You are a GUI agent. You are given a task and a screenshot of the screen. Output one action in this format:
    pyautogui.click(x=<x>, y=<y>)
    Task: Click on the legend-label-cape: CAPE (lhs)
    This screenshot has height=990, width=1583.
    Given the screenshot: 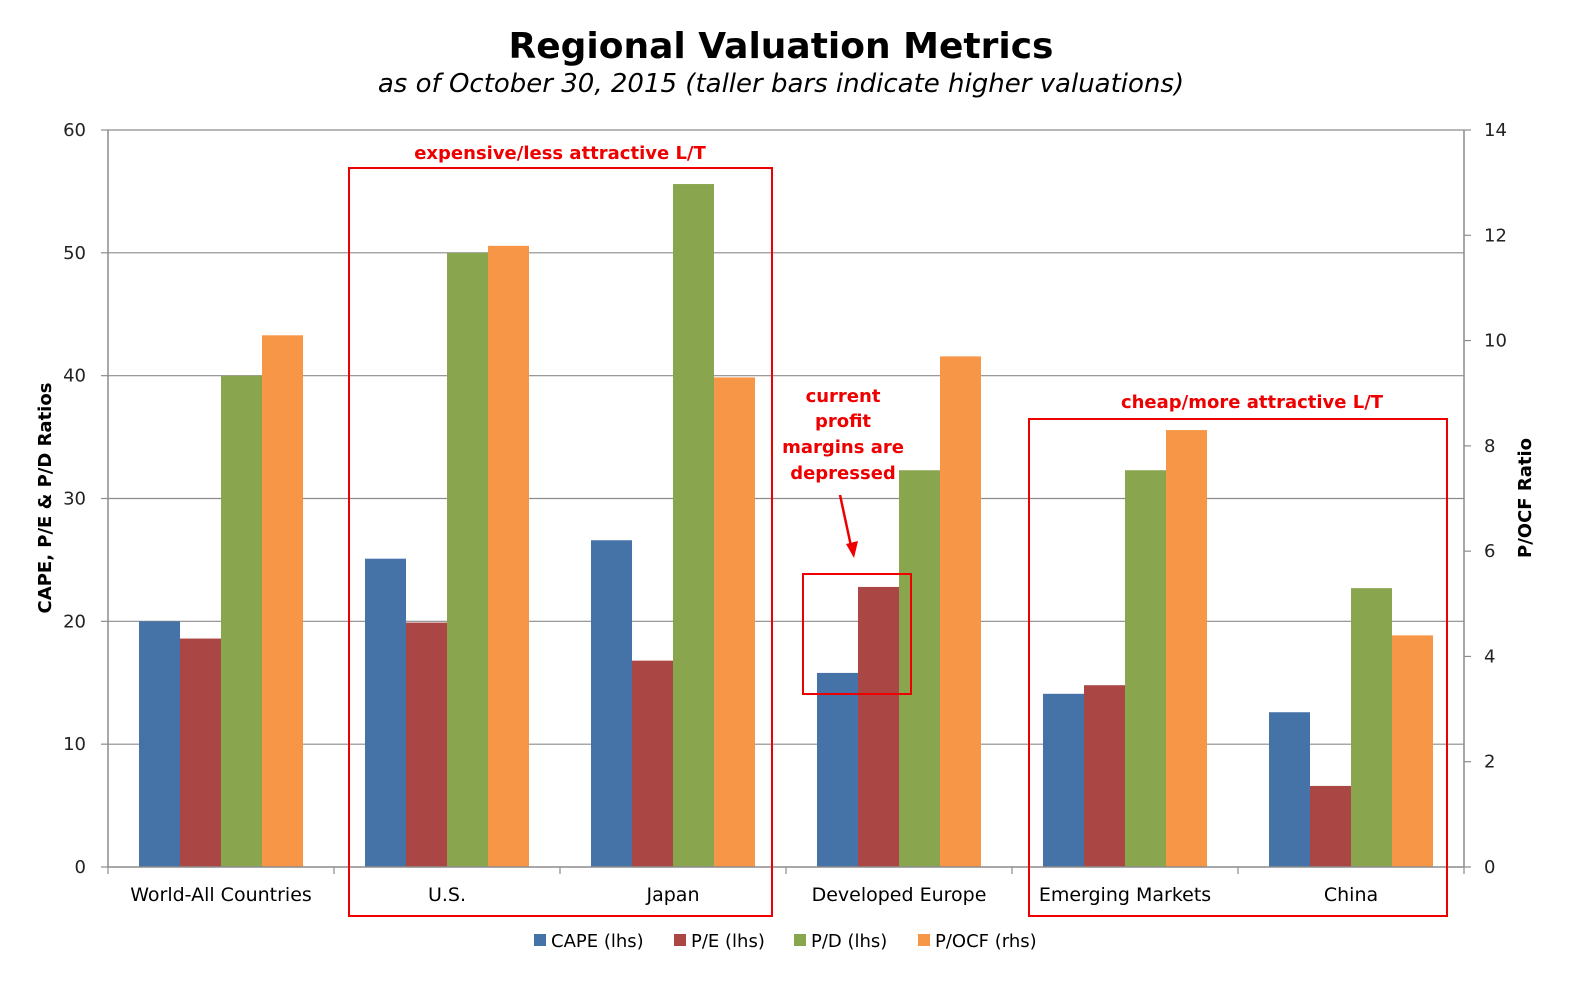 What is the action you would take?
    pyautogui.click(x=597, y=941)
    